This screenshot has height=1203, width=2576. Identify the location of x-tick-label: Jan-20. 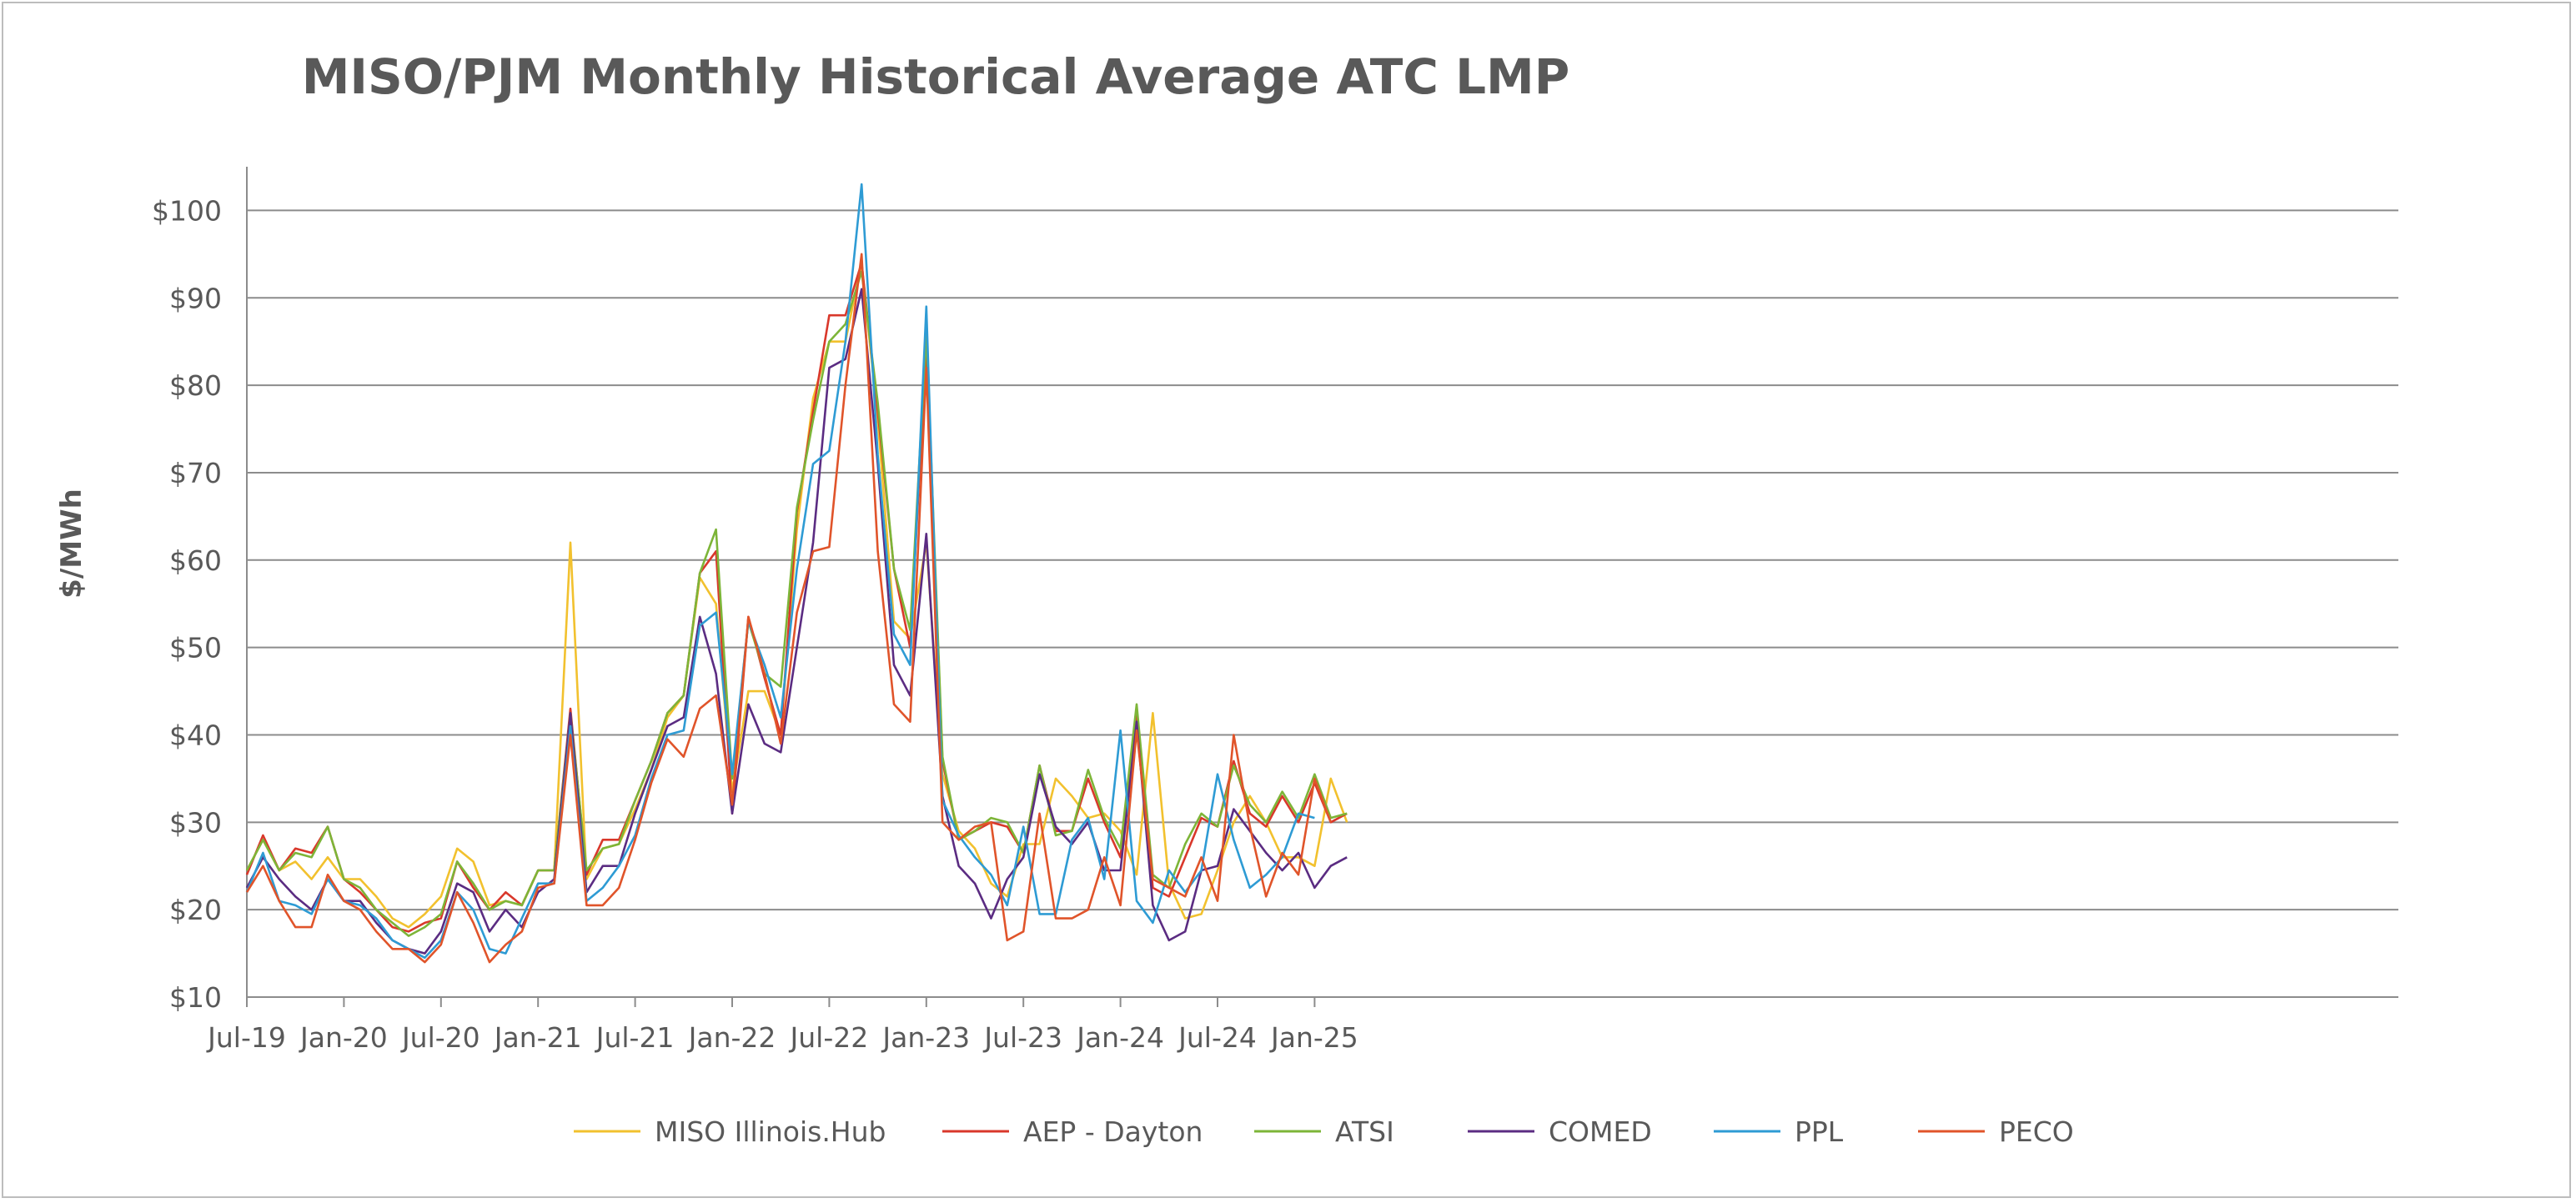
(343, 1037).